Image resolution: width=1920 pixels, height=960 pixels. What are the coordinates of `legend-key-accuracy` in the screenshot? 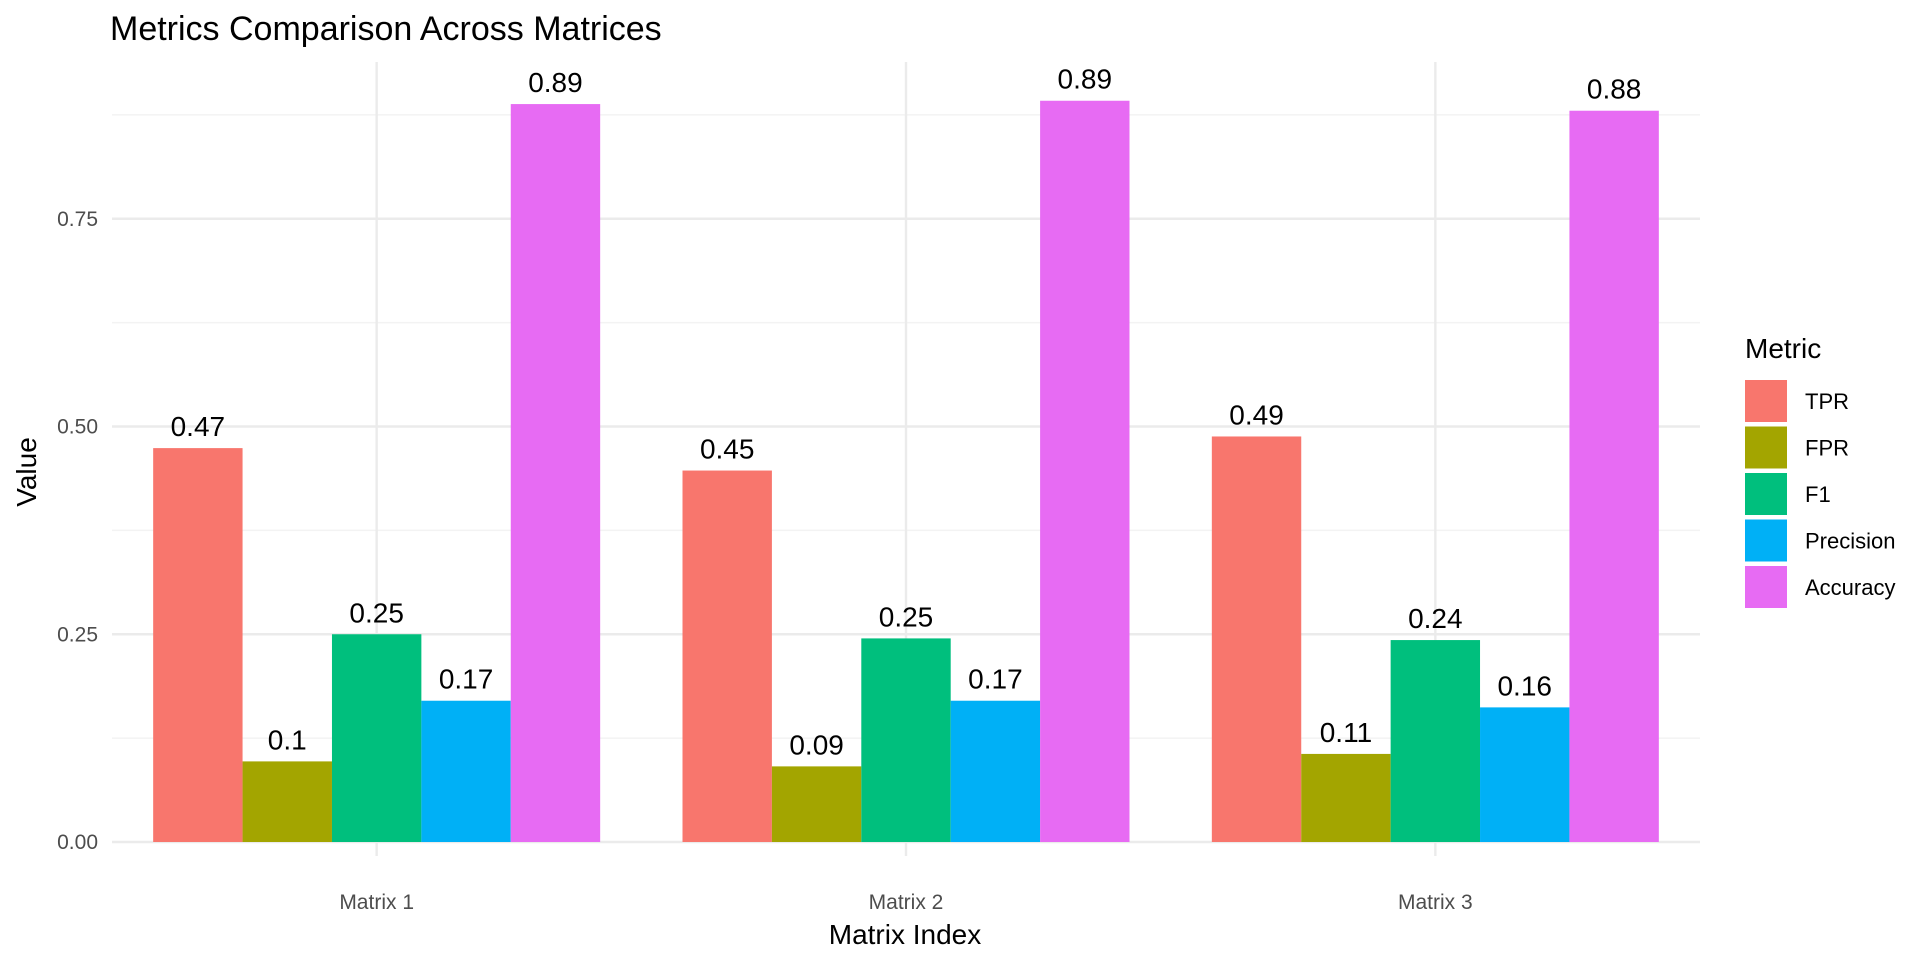 It's located at (1766, 587).